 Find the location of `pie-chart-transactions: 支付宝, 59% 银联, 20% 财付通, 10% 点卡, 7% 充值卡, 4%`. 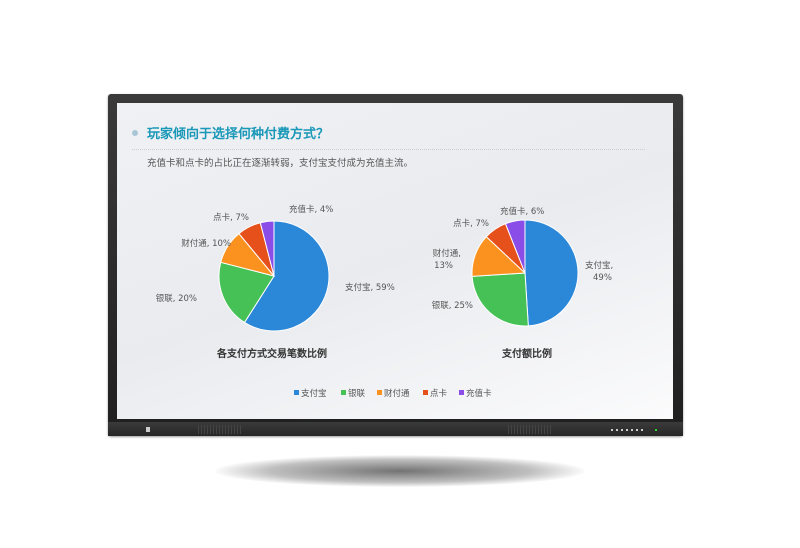

pie-chart-transactions: 支付宝, 59% 银联, 20% 财付通, 10% 点卡, 7% 充值卡, 4% is located at coordinates (275, 268).